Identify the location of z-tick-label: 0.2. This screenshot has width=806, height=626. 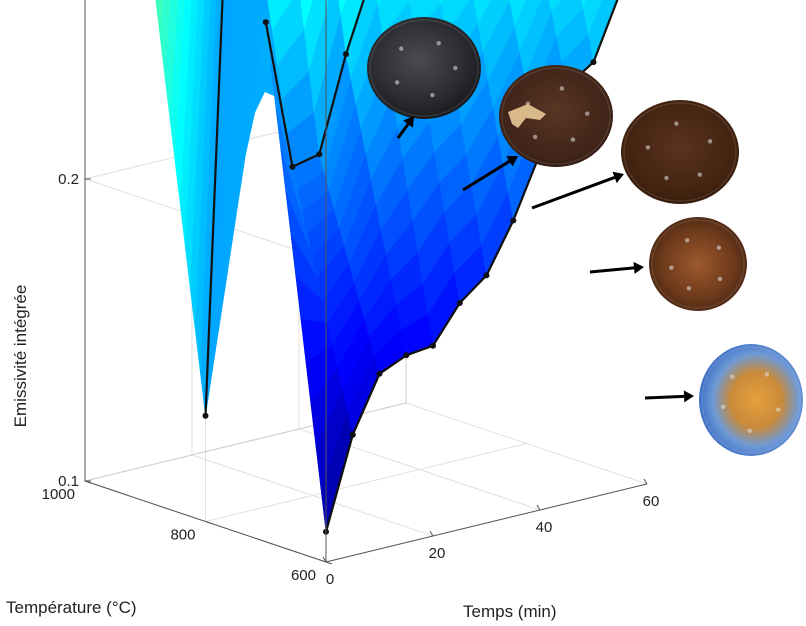
(68, 179).